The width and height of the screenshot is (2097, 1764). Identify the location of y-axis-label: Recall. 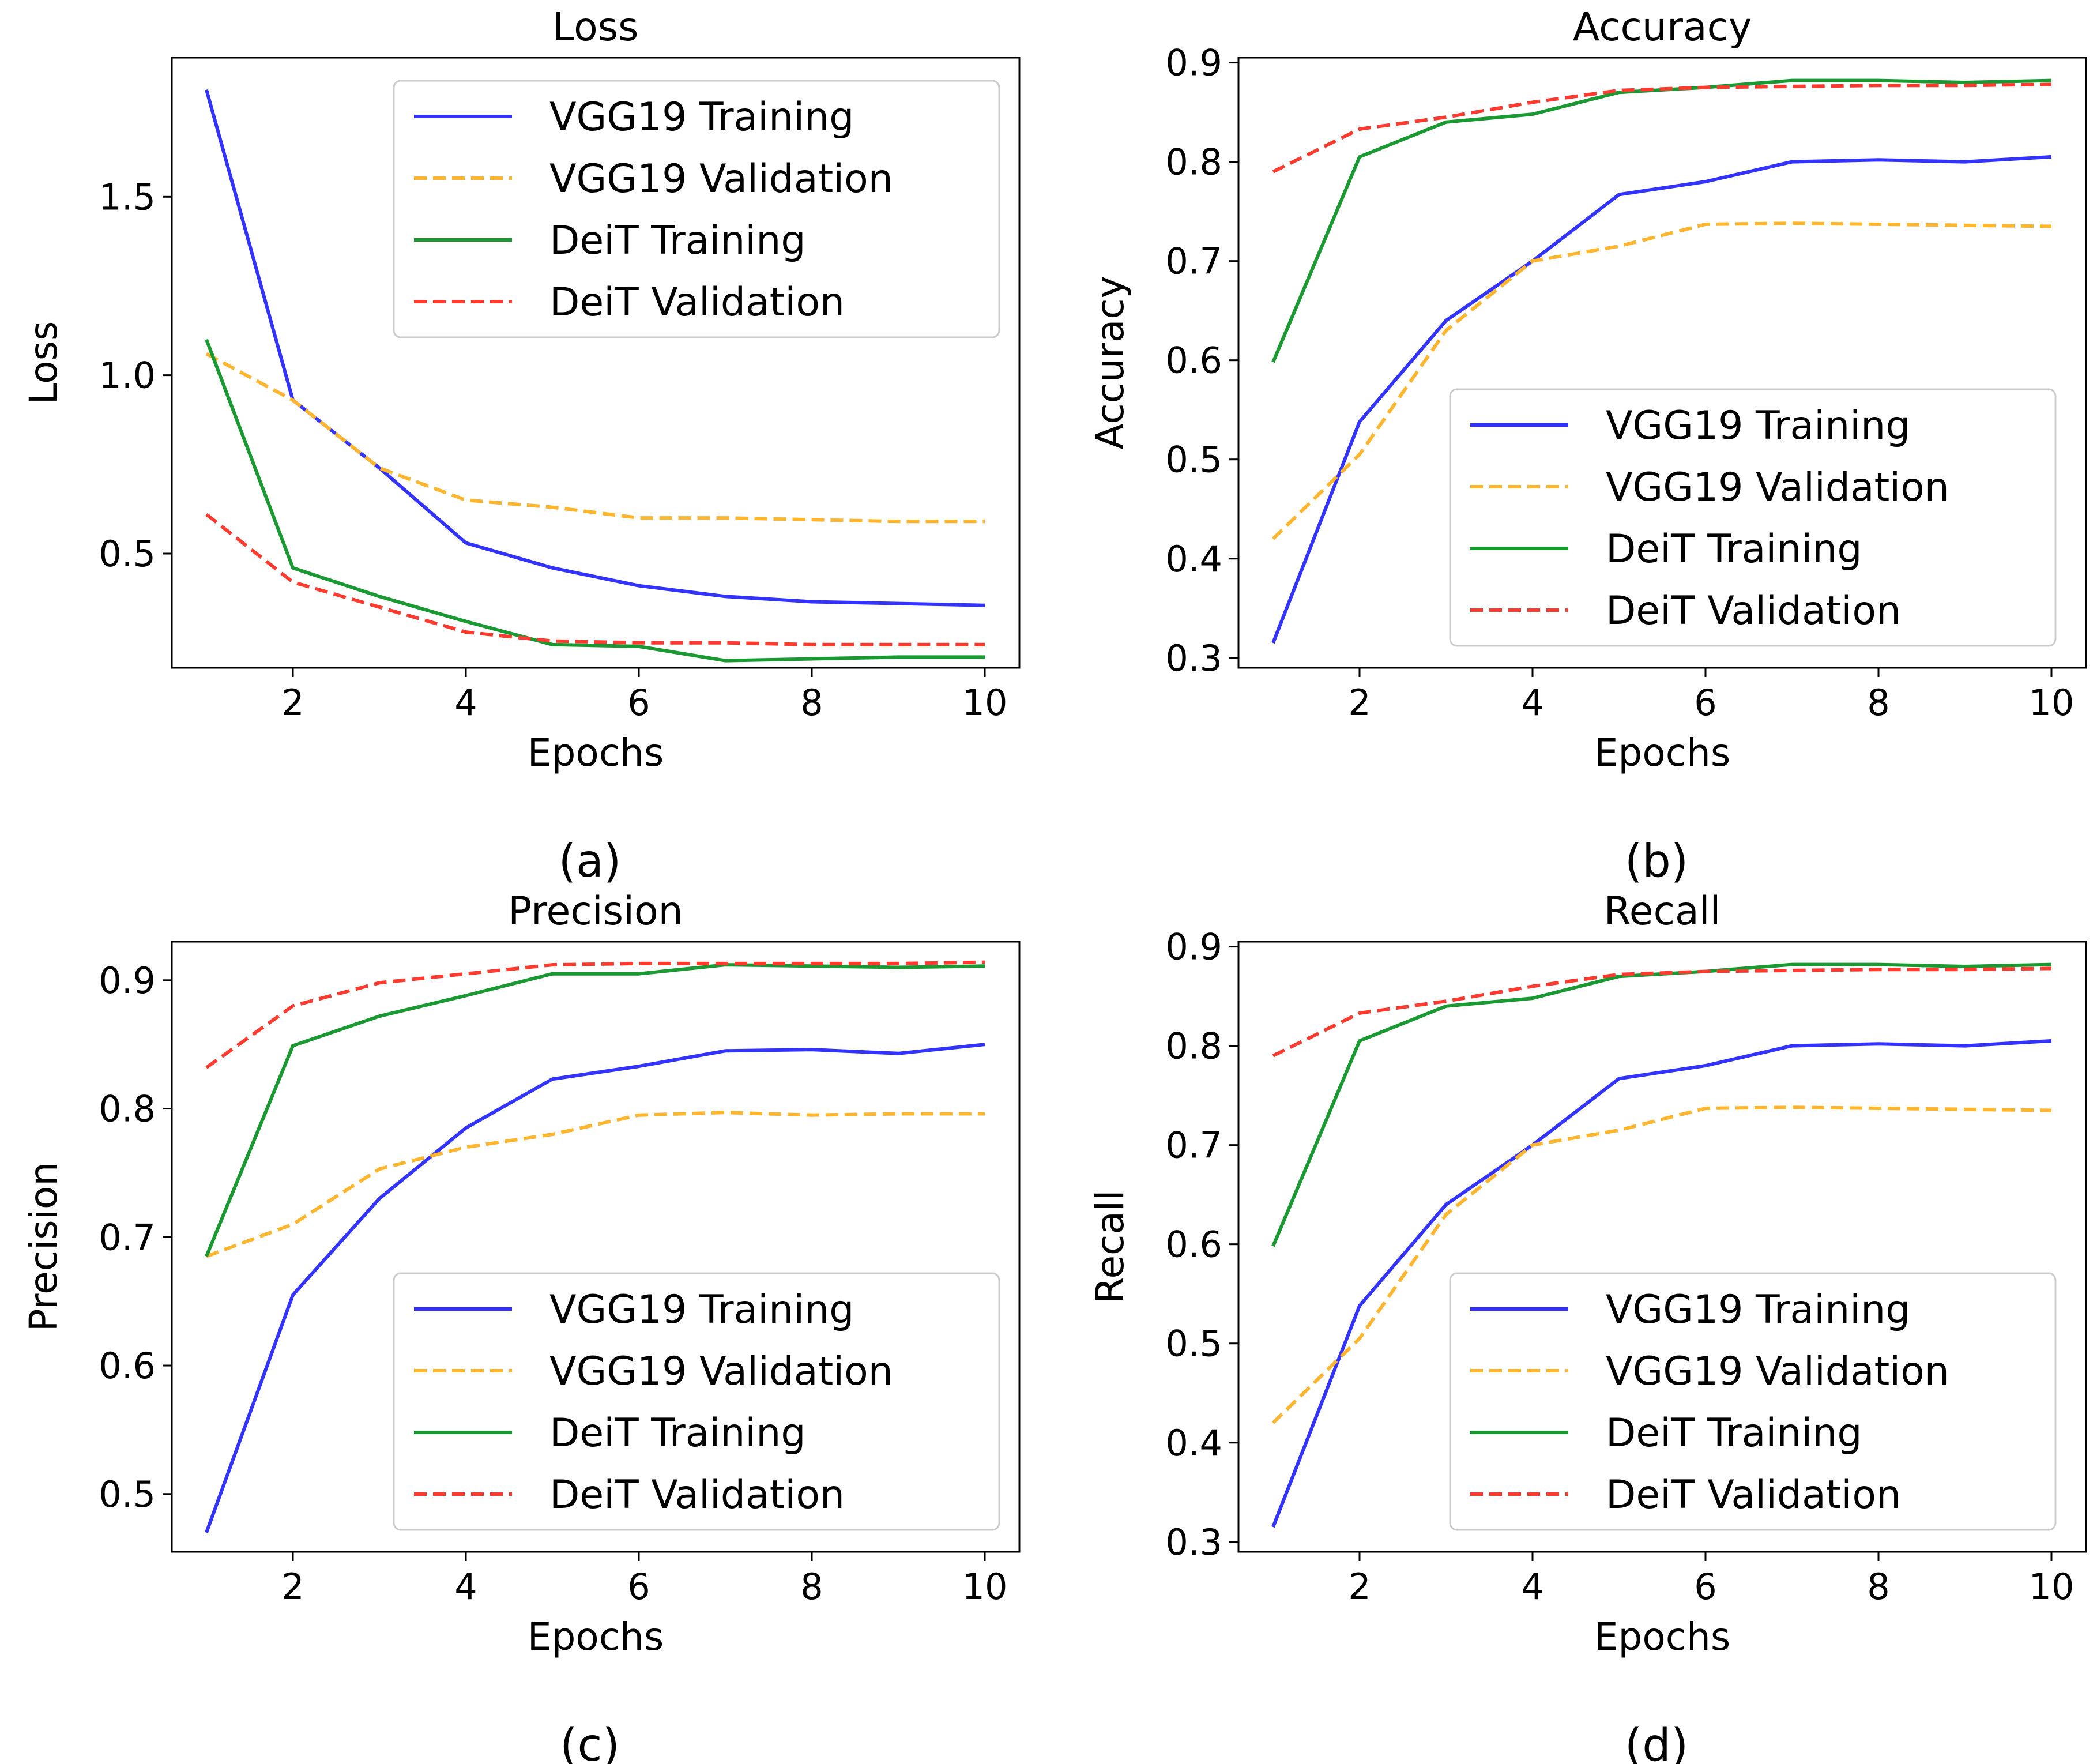
(1110, 1247).